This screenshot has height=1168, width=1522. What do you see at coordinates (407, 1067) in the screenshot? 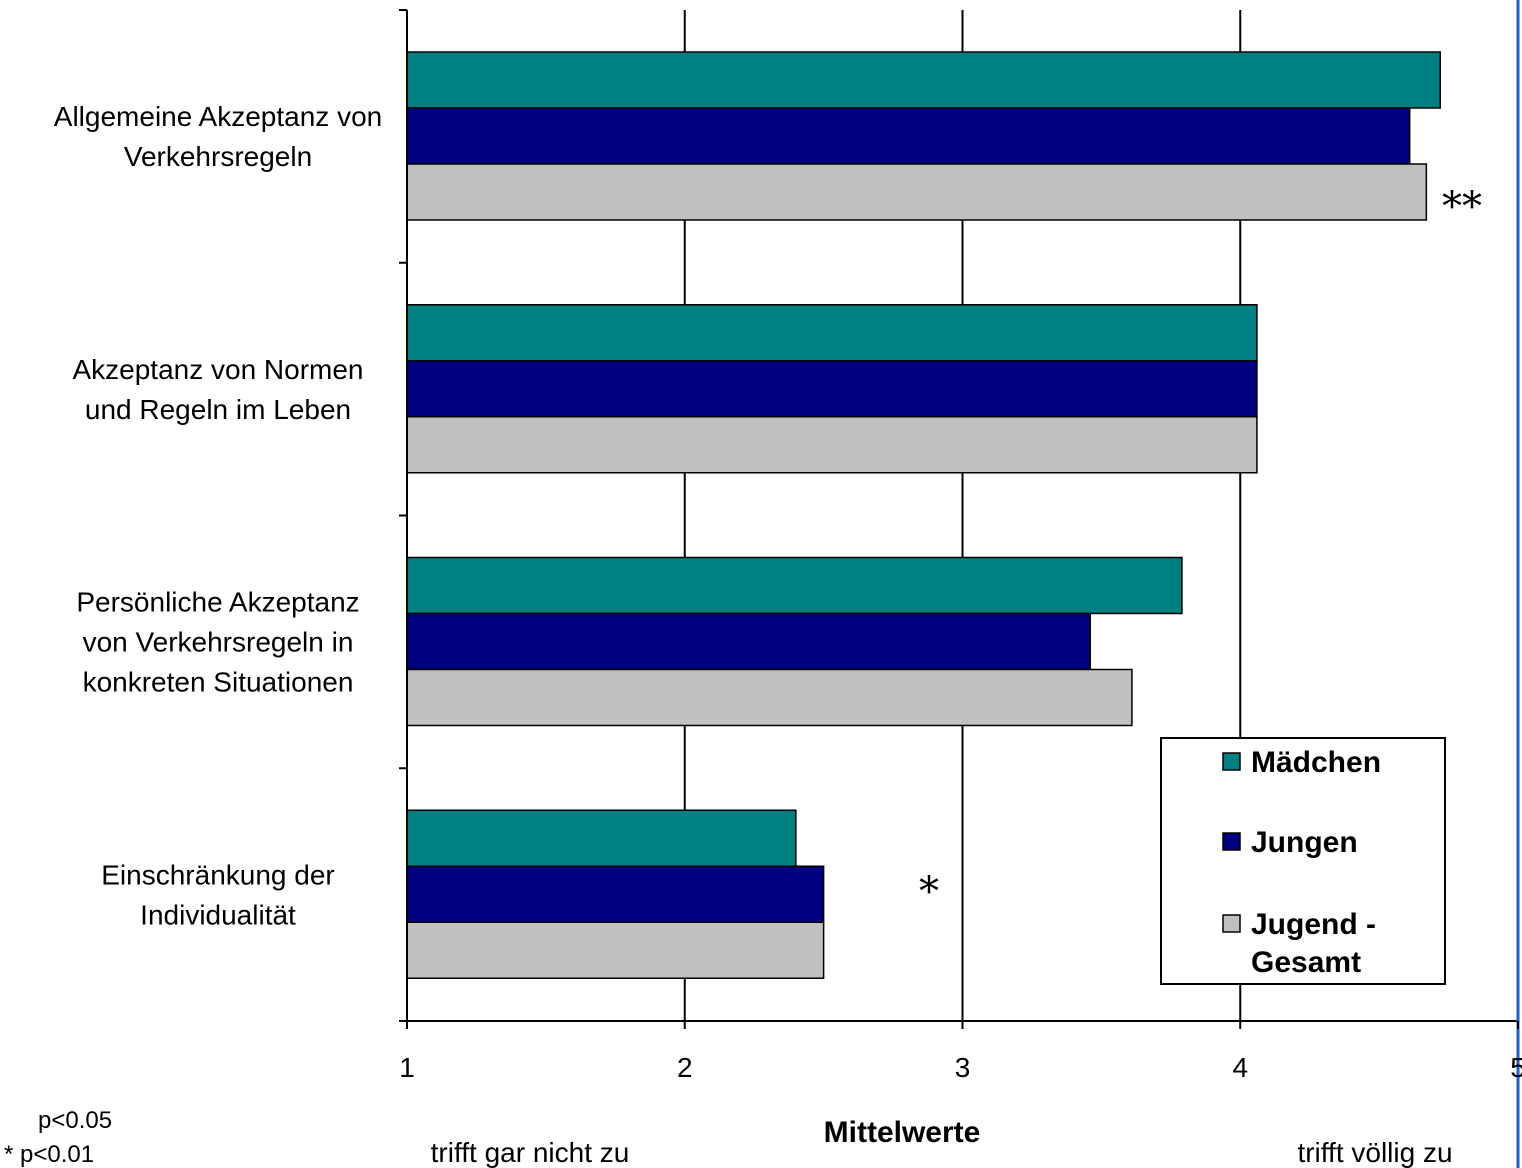
I see `x-tick-label-1: 1` at bounding box center [407, 1067].